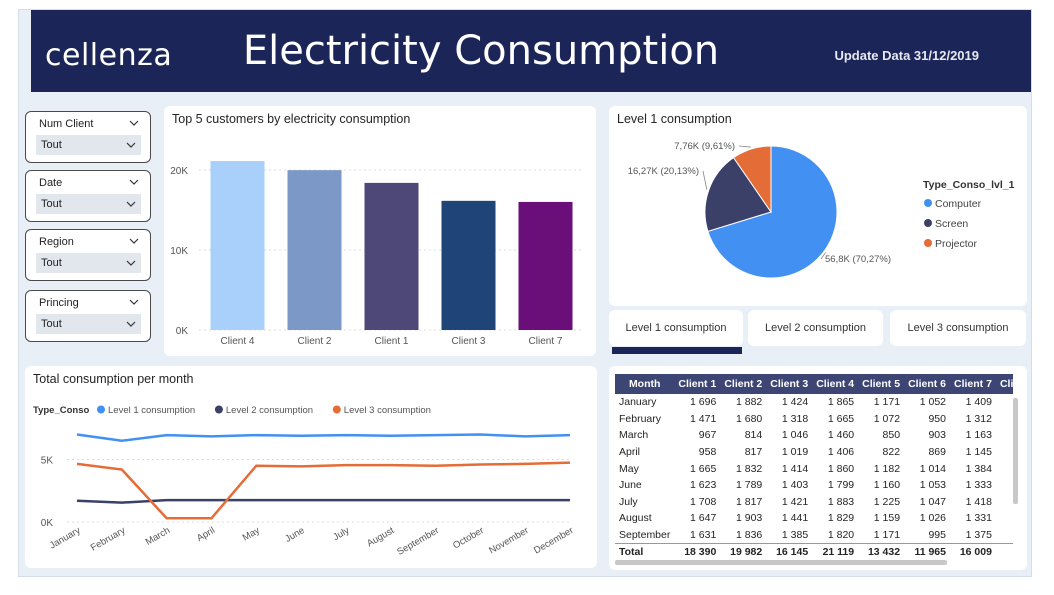 Image resolution: width=1054 pixels, height=595 pixels. I want to click on horizontal-scrollbar, so click(781, 562).